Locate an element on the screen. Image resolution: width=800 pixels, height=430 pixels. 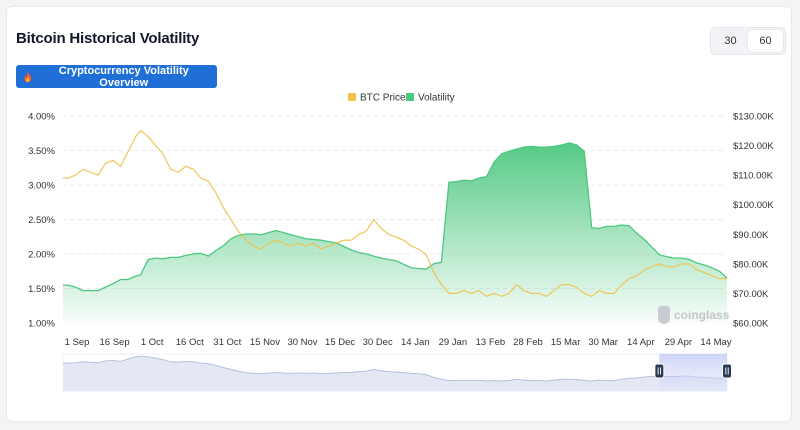
period-30-button: 30 is located at coordinates (730, 41).